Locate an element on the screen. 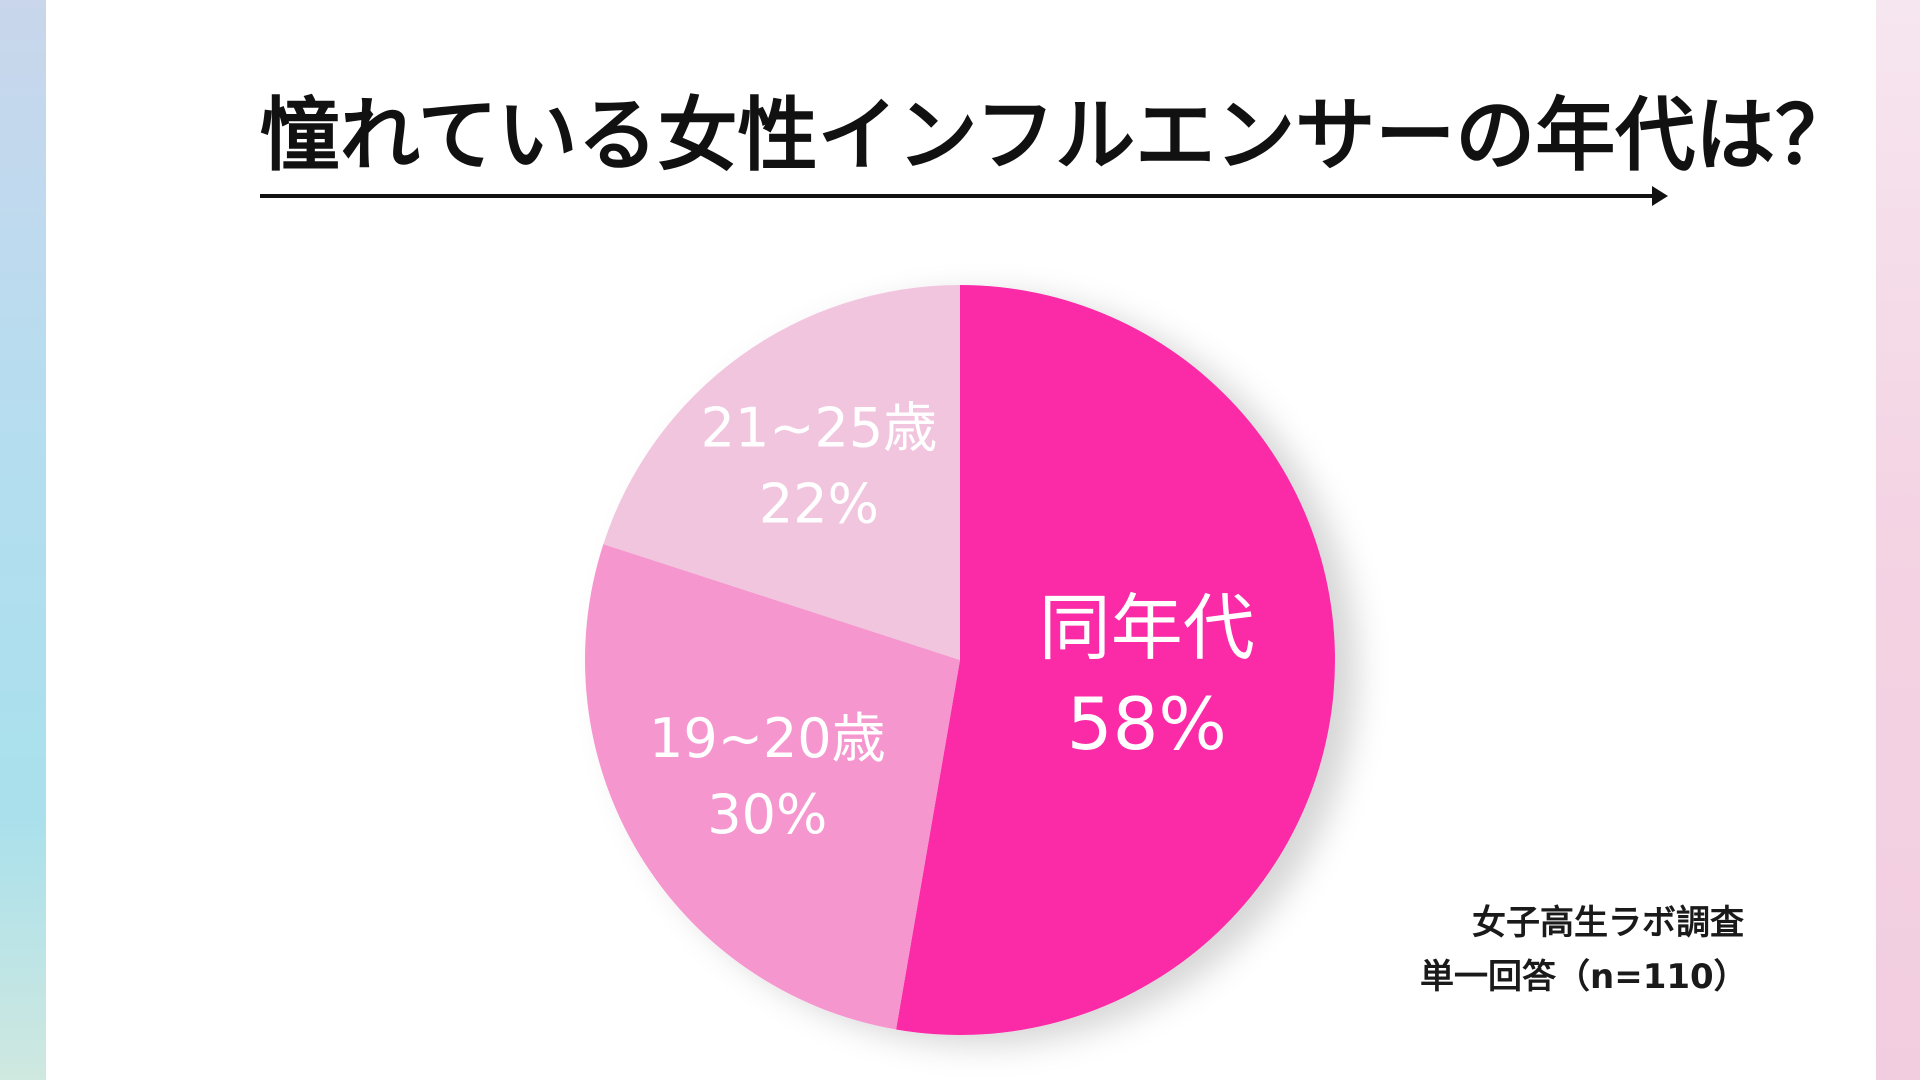  source-answer-type: 単一回答（n=110） is located at coordinates (1584, 977).